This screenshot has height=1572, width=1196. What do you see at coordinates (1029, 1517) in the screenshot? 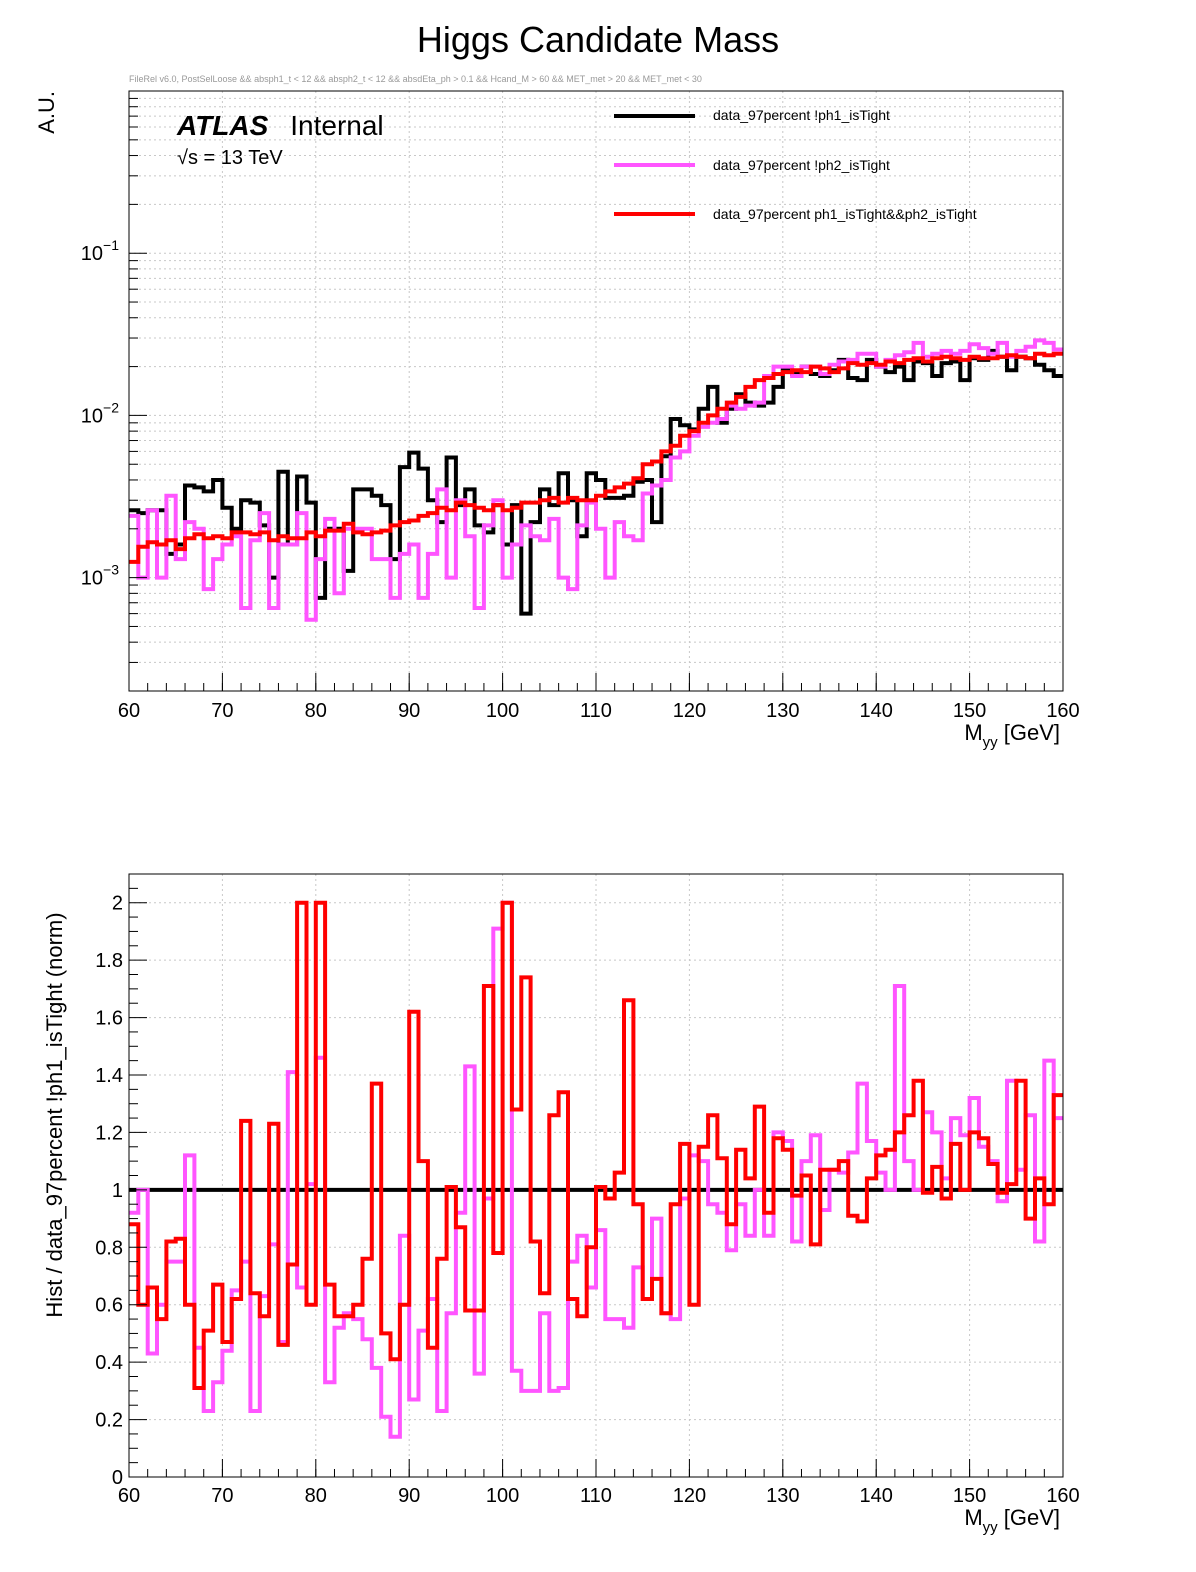
I see `bottom-x-axis-label-unit: [GeV]` at bounding box center [1029, 1517].